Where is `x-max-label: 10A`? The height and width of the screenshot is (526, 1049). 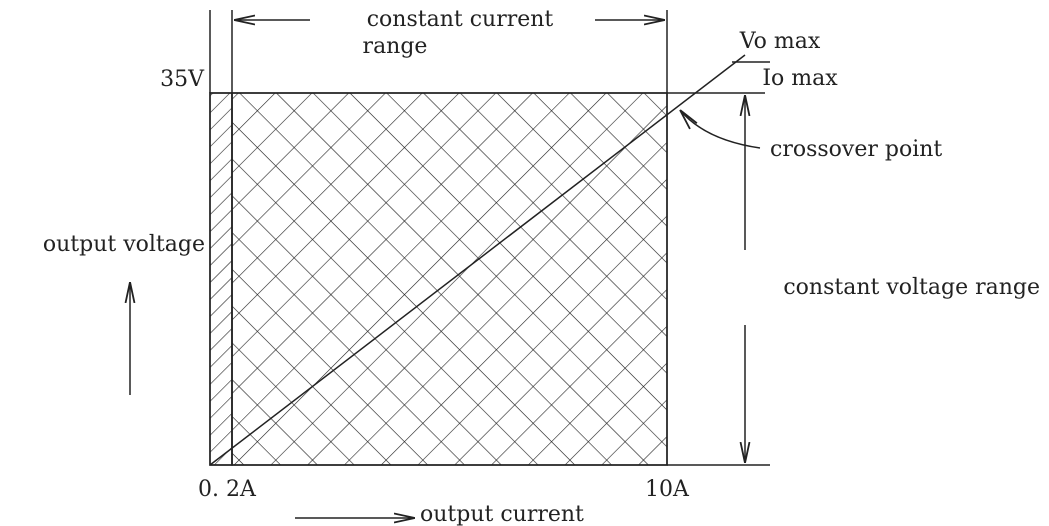 x-max-label: 10A is located at coordinates (667, 489).